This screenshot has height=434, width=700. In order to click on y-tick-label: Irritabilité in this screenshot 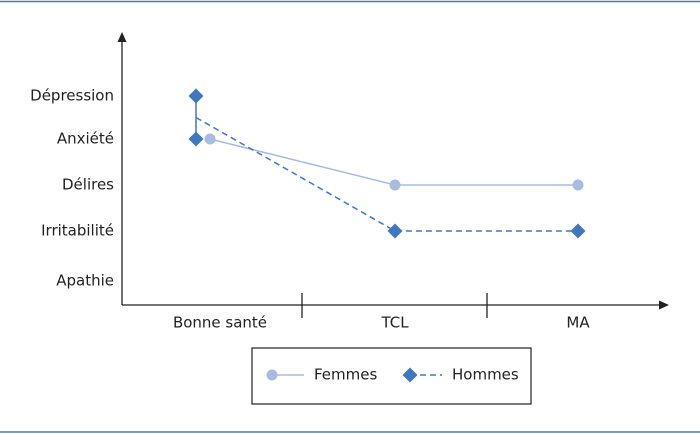, I will do `click(77, 231)`.